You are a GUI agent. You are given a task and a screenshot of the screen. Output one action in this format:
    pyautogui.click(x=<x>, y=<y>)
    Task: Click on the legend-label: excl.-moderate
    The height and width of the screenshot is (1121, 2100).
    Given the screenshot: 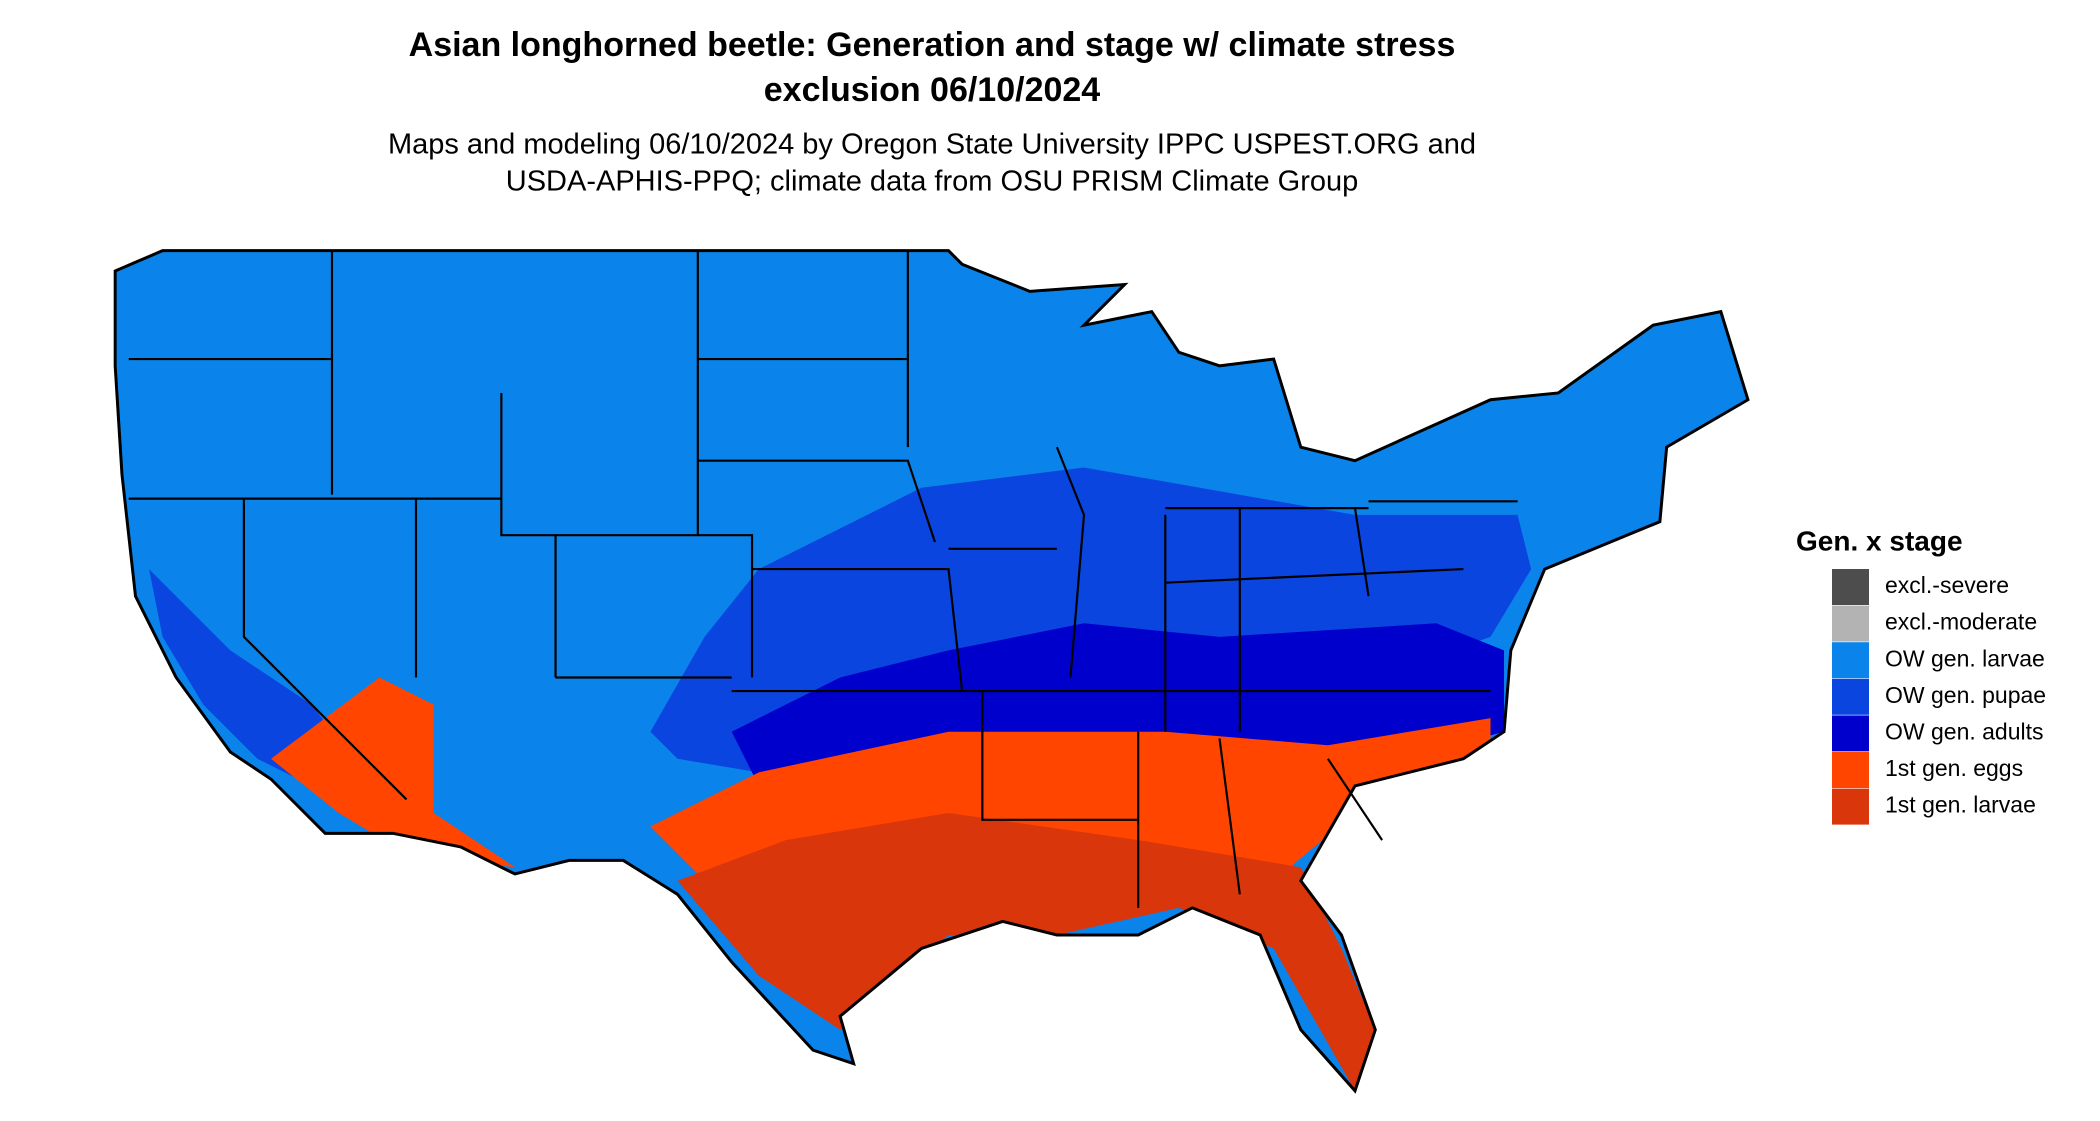 What is the action you would take?
    pyautogui.click(x=1961, y=622)
    